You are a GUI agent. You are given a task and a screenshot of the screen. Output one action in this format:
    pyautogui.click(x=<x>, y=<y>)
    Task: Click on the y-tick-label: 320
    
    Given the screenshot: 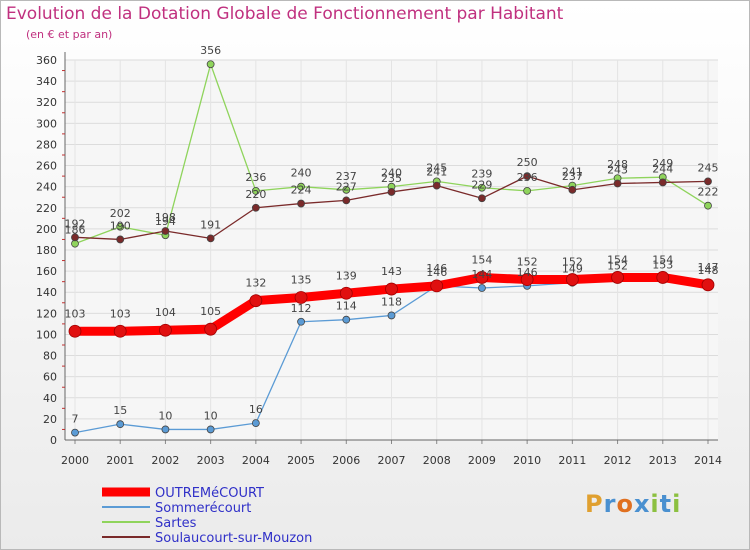 What is the action you would take?
    pyautogui.click(x=46, y=102)
    